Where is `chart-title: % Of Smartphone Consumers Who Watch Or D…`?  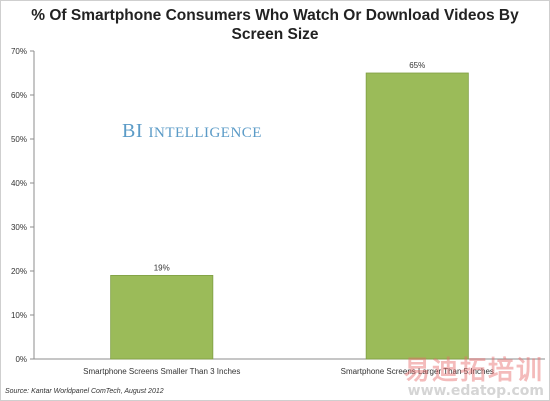
chart-title: % Of Smartphone Consumers Who Watch Or D… is located at coordinates (275, 25).